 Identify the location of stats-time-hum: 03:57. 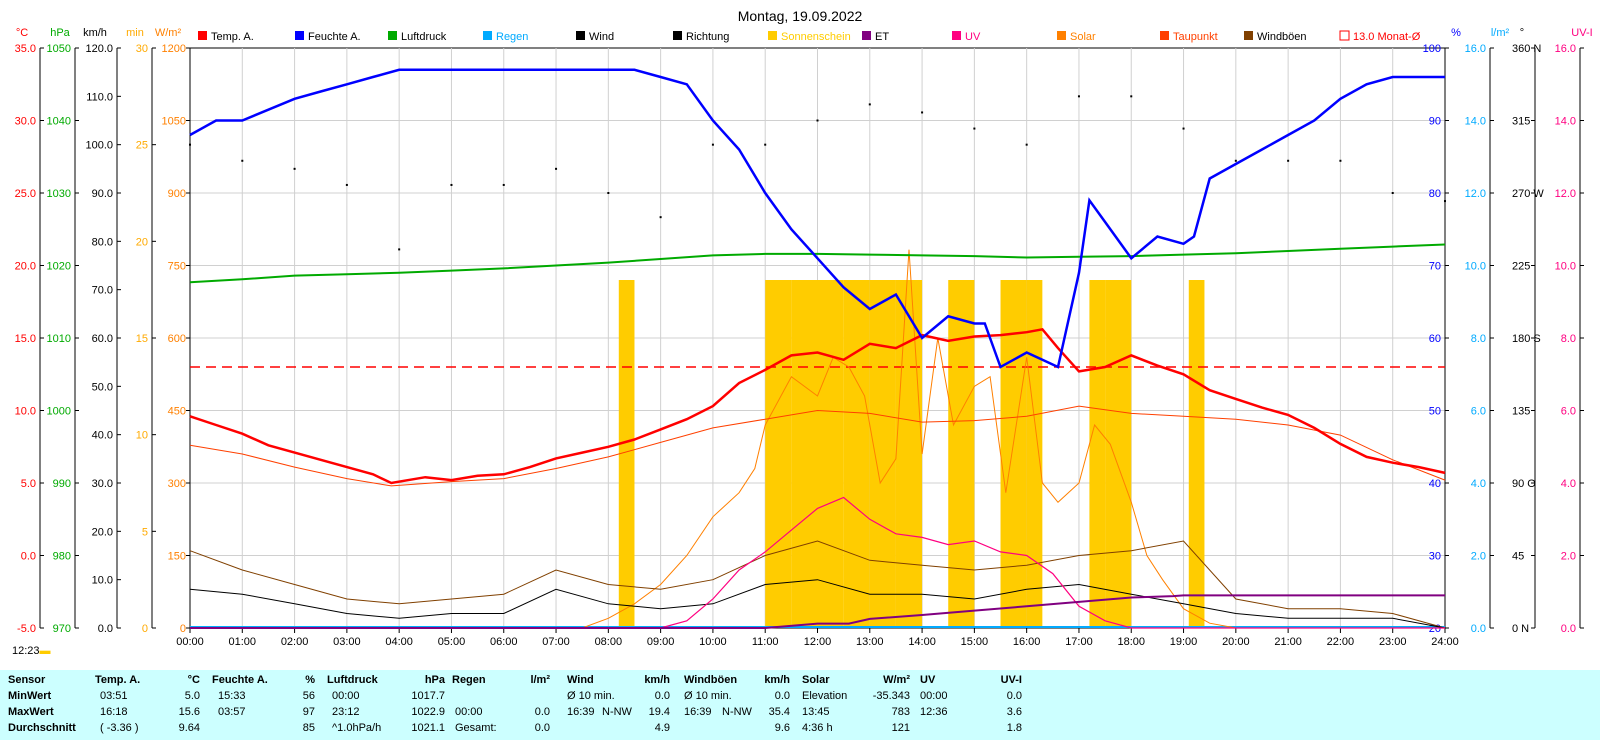
(232, 712).